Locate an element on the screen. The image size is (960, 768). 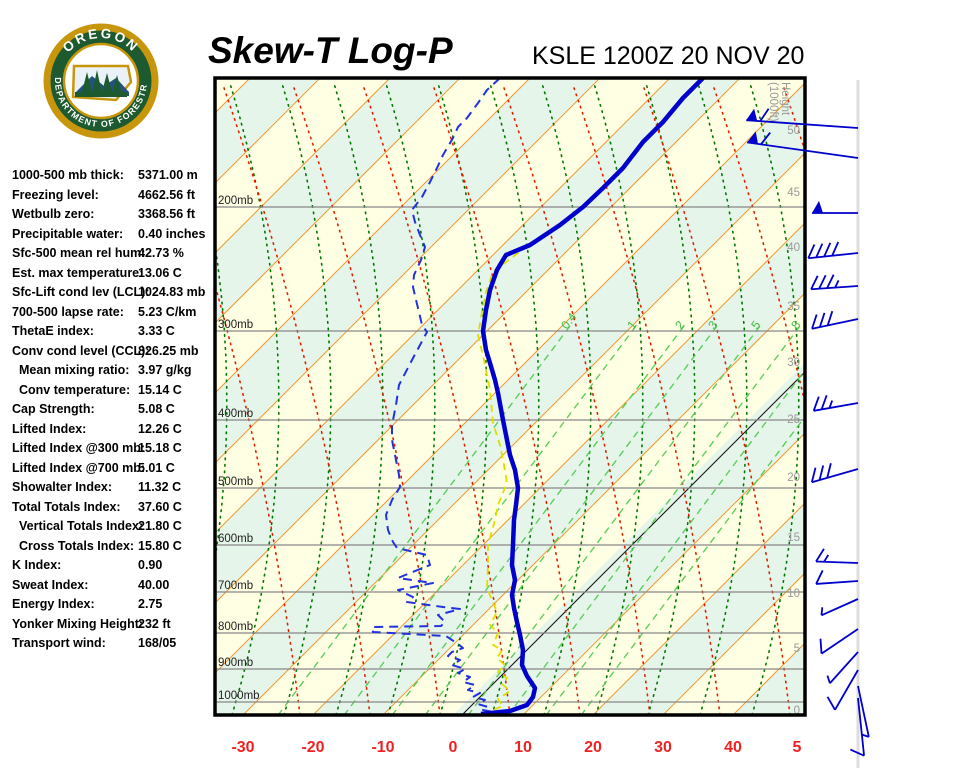
temp-axis-label: 40 is located at coordinates (733, 747).